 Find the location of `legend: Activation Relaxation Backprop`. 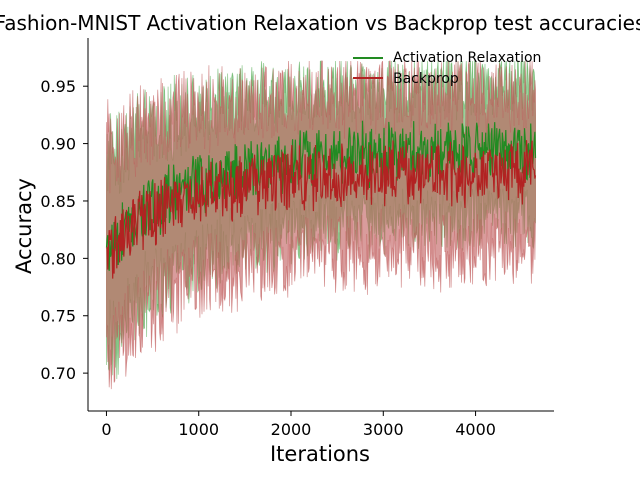

legend: Activation Relaxation Backprop is located at coordinates (447, 68).